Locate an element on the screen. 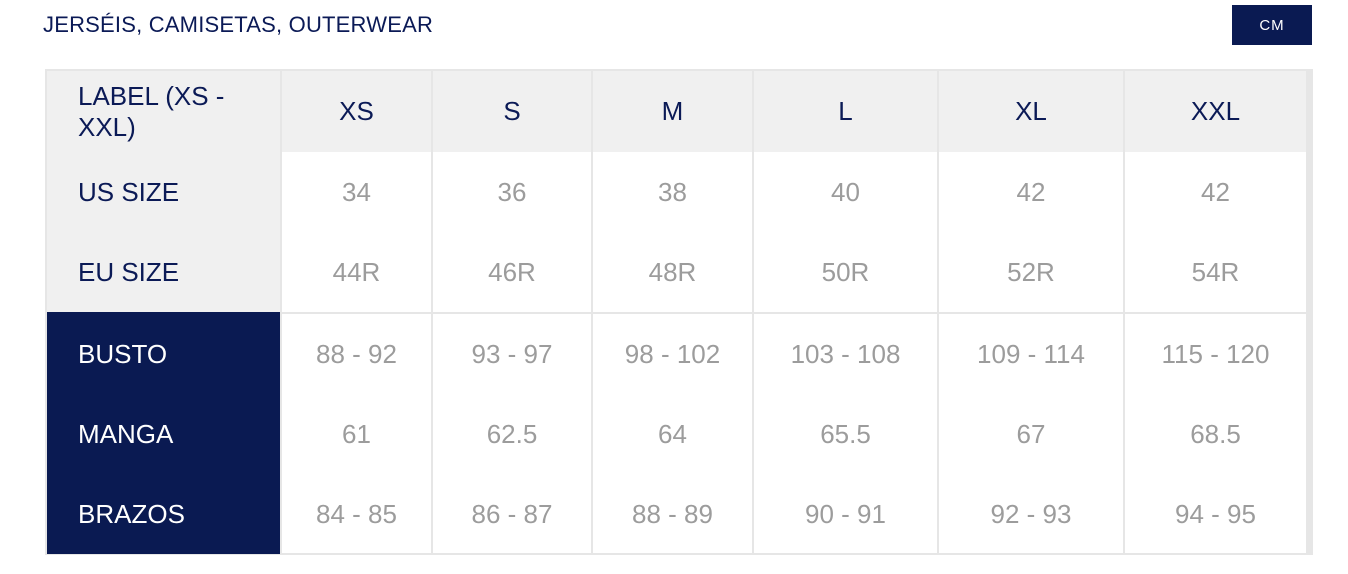 This screenshot has width=1348, height=574. header-size-cell: L is located at coordinates (845, 111).